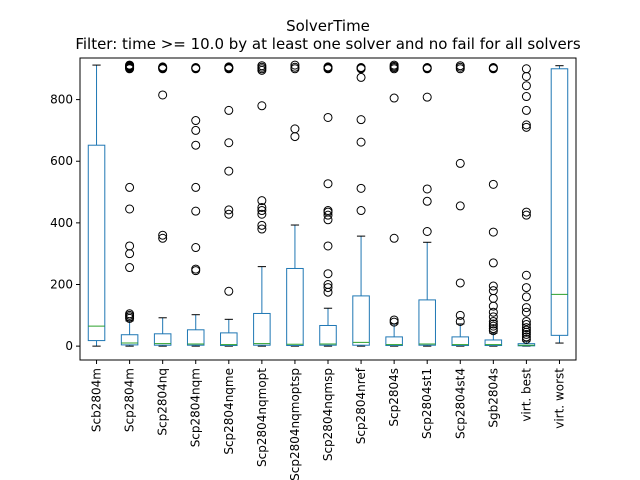 Image resolution: width=640 pixels, height=480 pixels. What do you see at coordinates (97, 400) in the screenshot?
I see `x-tick-label: Scb2804m` at bounding box center [97, 400].